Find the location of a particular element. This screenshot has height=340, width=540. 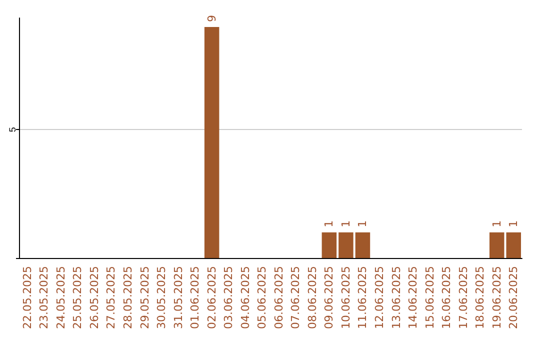

x-tick-label: 11.06.2025 is located at coordinates (363, 298).